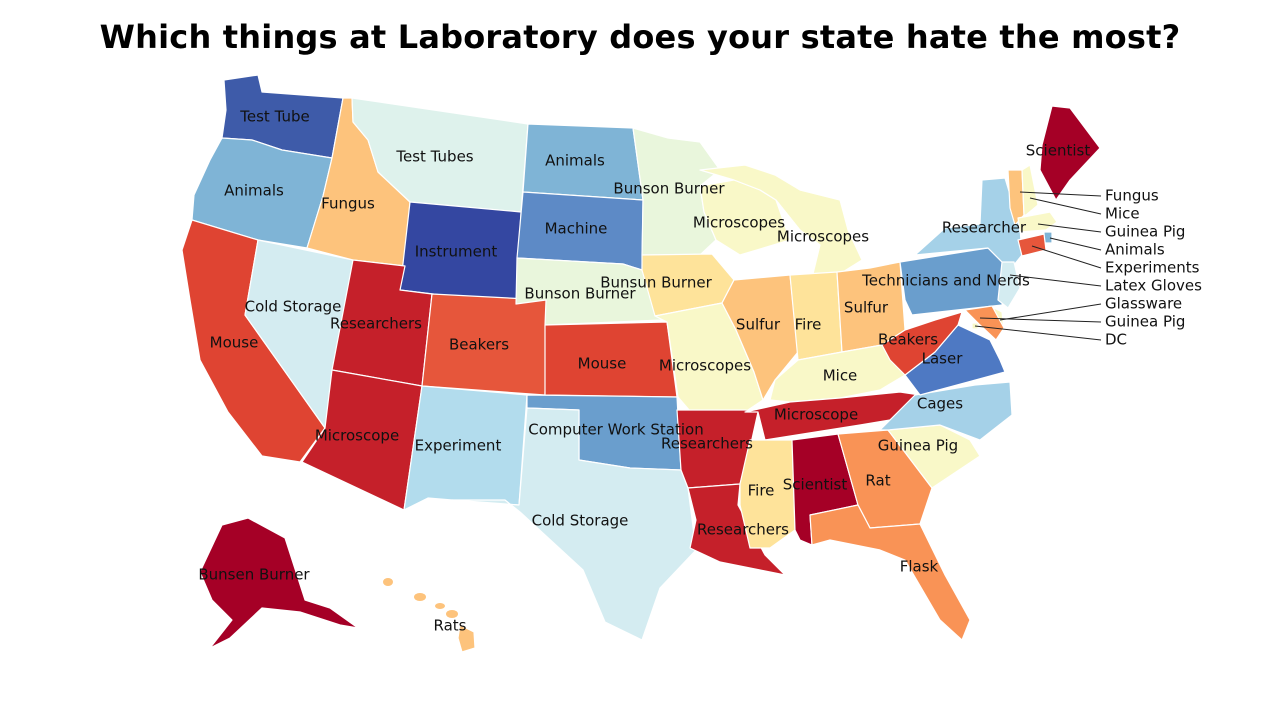 The height and width of the screenshot is (720, 1280). What do you see at coordinates (1009, 285) in the screenshot?
I see `state-nj` at bounding box center [1009, 285].